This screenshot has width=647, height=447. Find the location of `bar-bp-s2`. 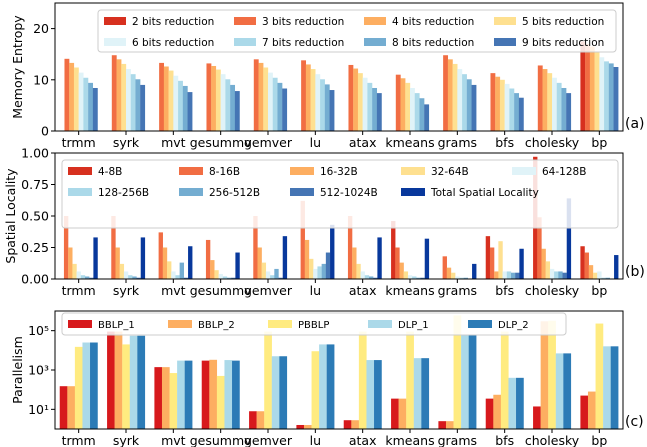

bar-bp-s2 is located at coordinates (586, 265).